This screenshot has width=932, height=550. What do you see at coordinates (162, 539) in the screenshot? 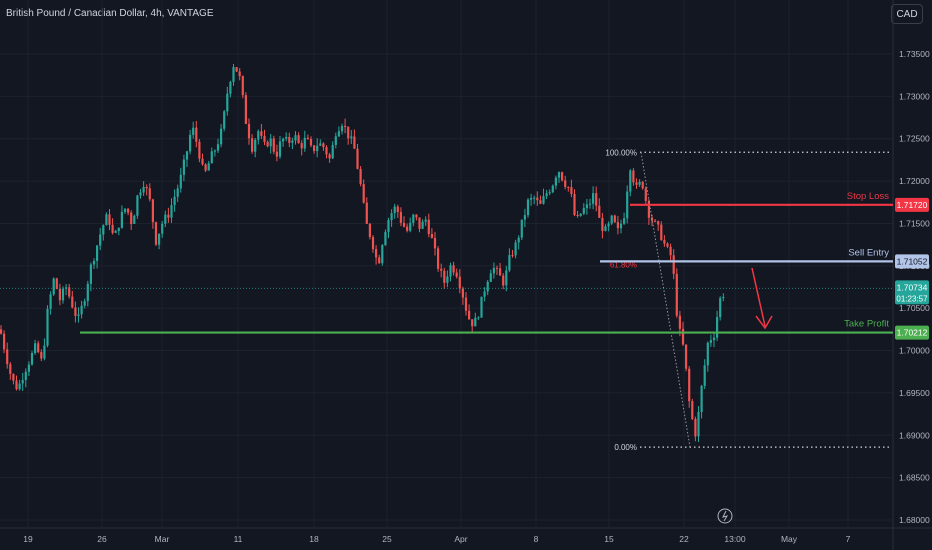
I see `x-tick-label: Mar` at bounding box center [162, 539].